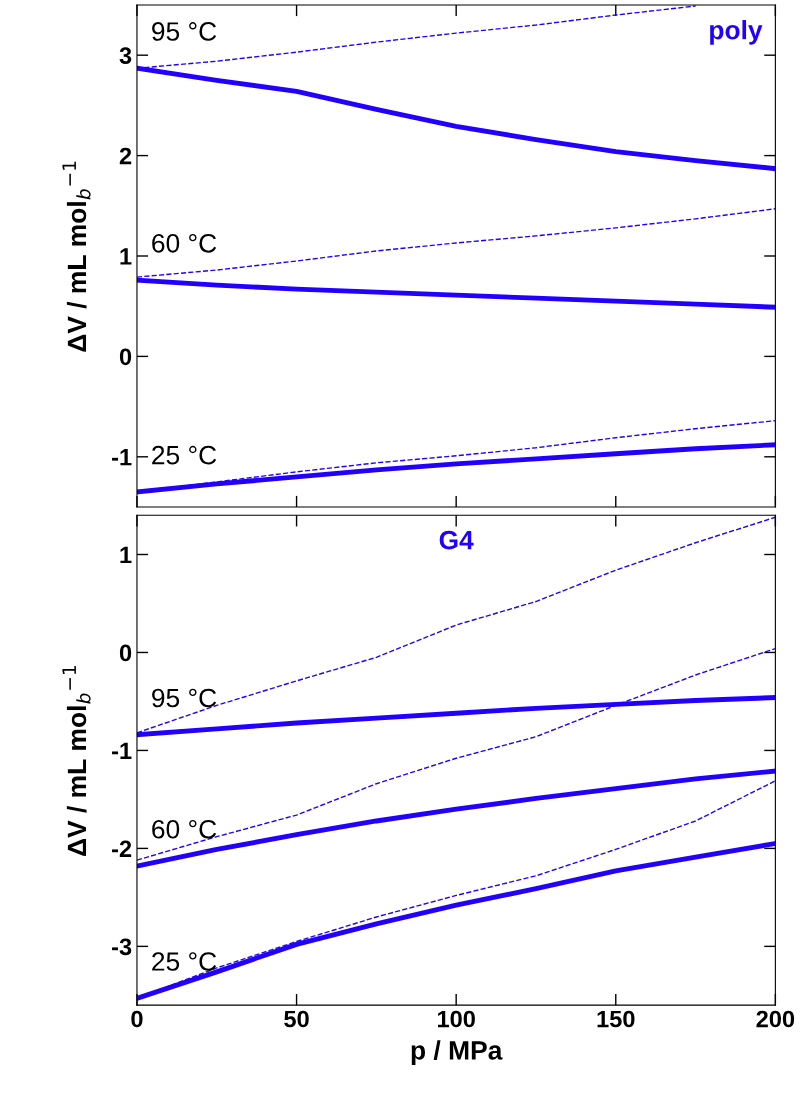  I want to click on x-tick-label: 200, so click(775, 1019).